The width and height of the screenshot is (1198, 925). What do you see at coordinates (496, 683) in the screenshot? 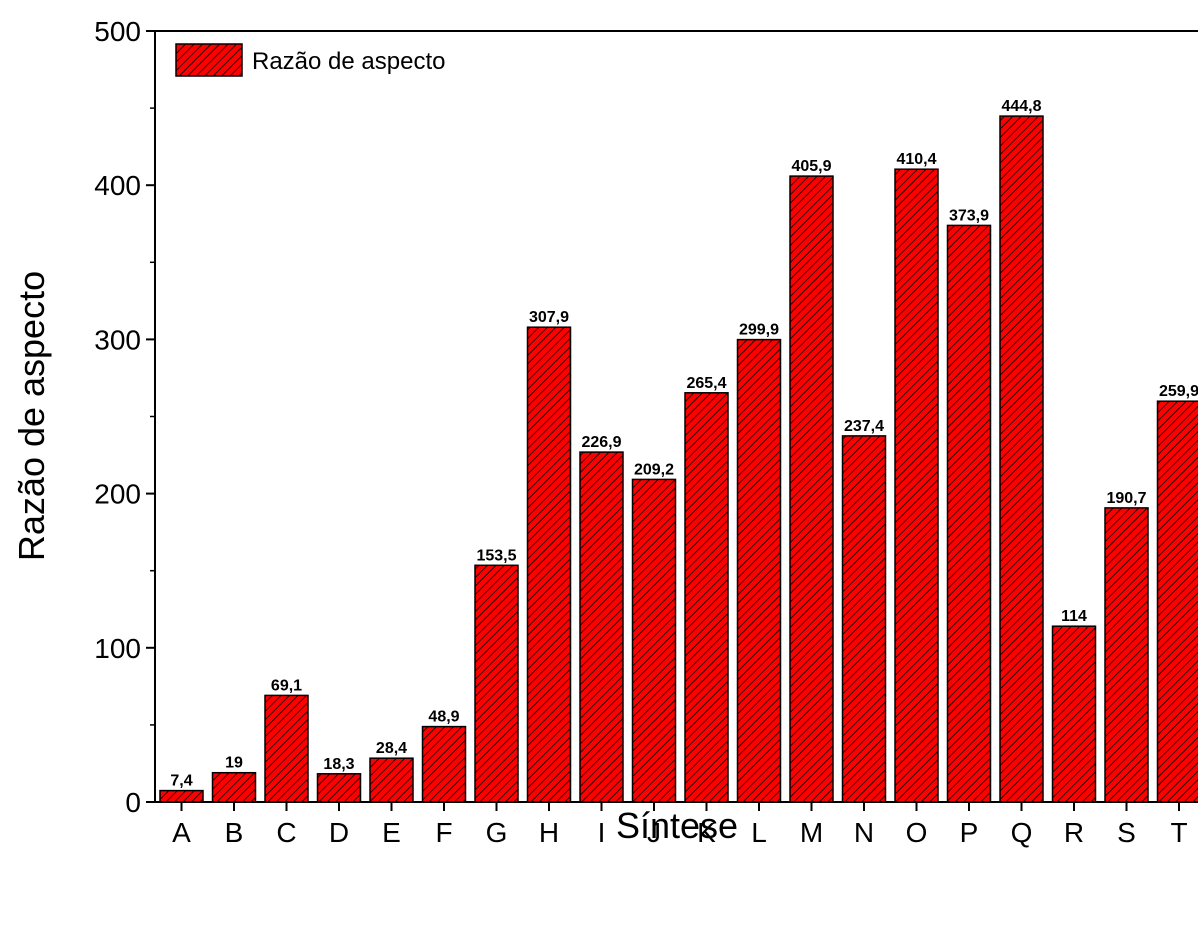
I see `bar-G` at bounding box center [496, 683].